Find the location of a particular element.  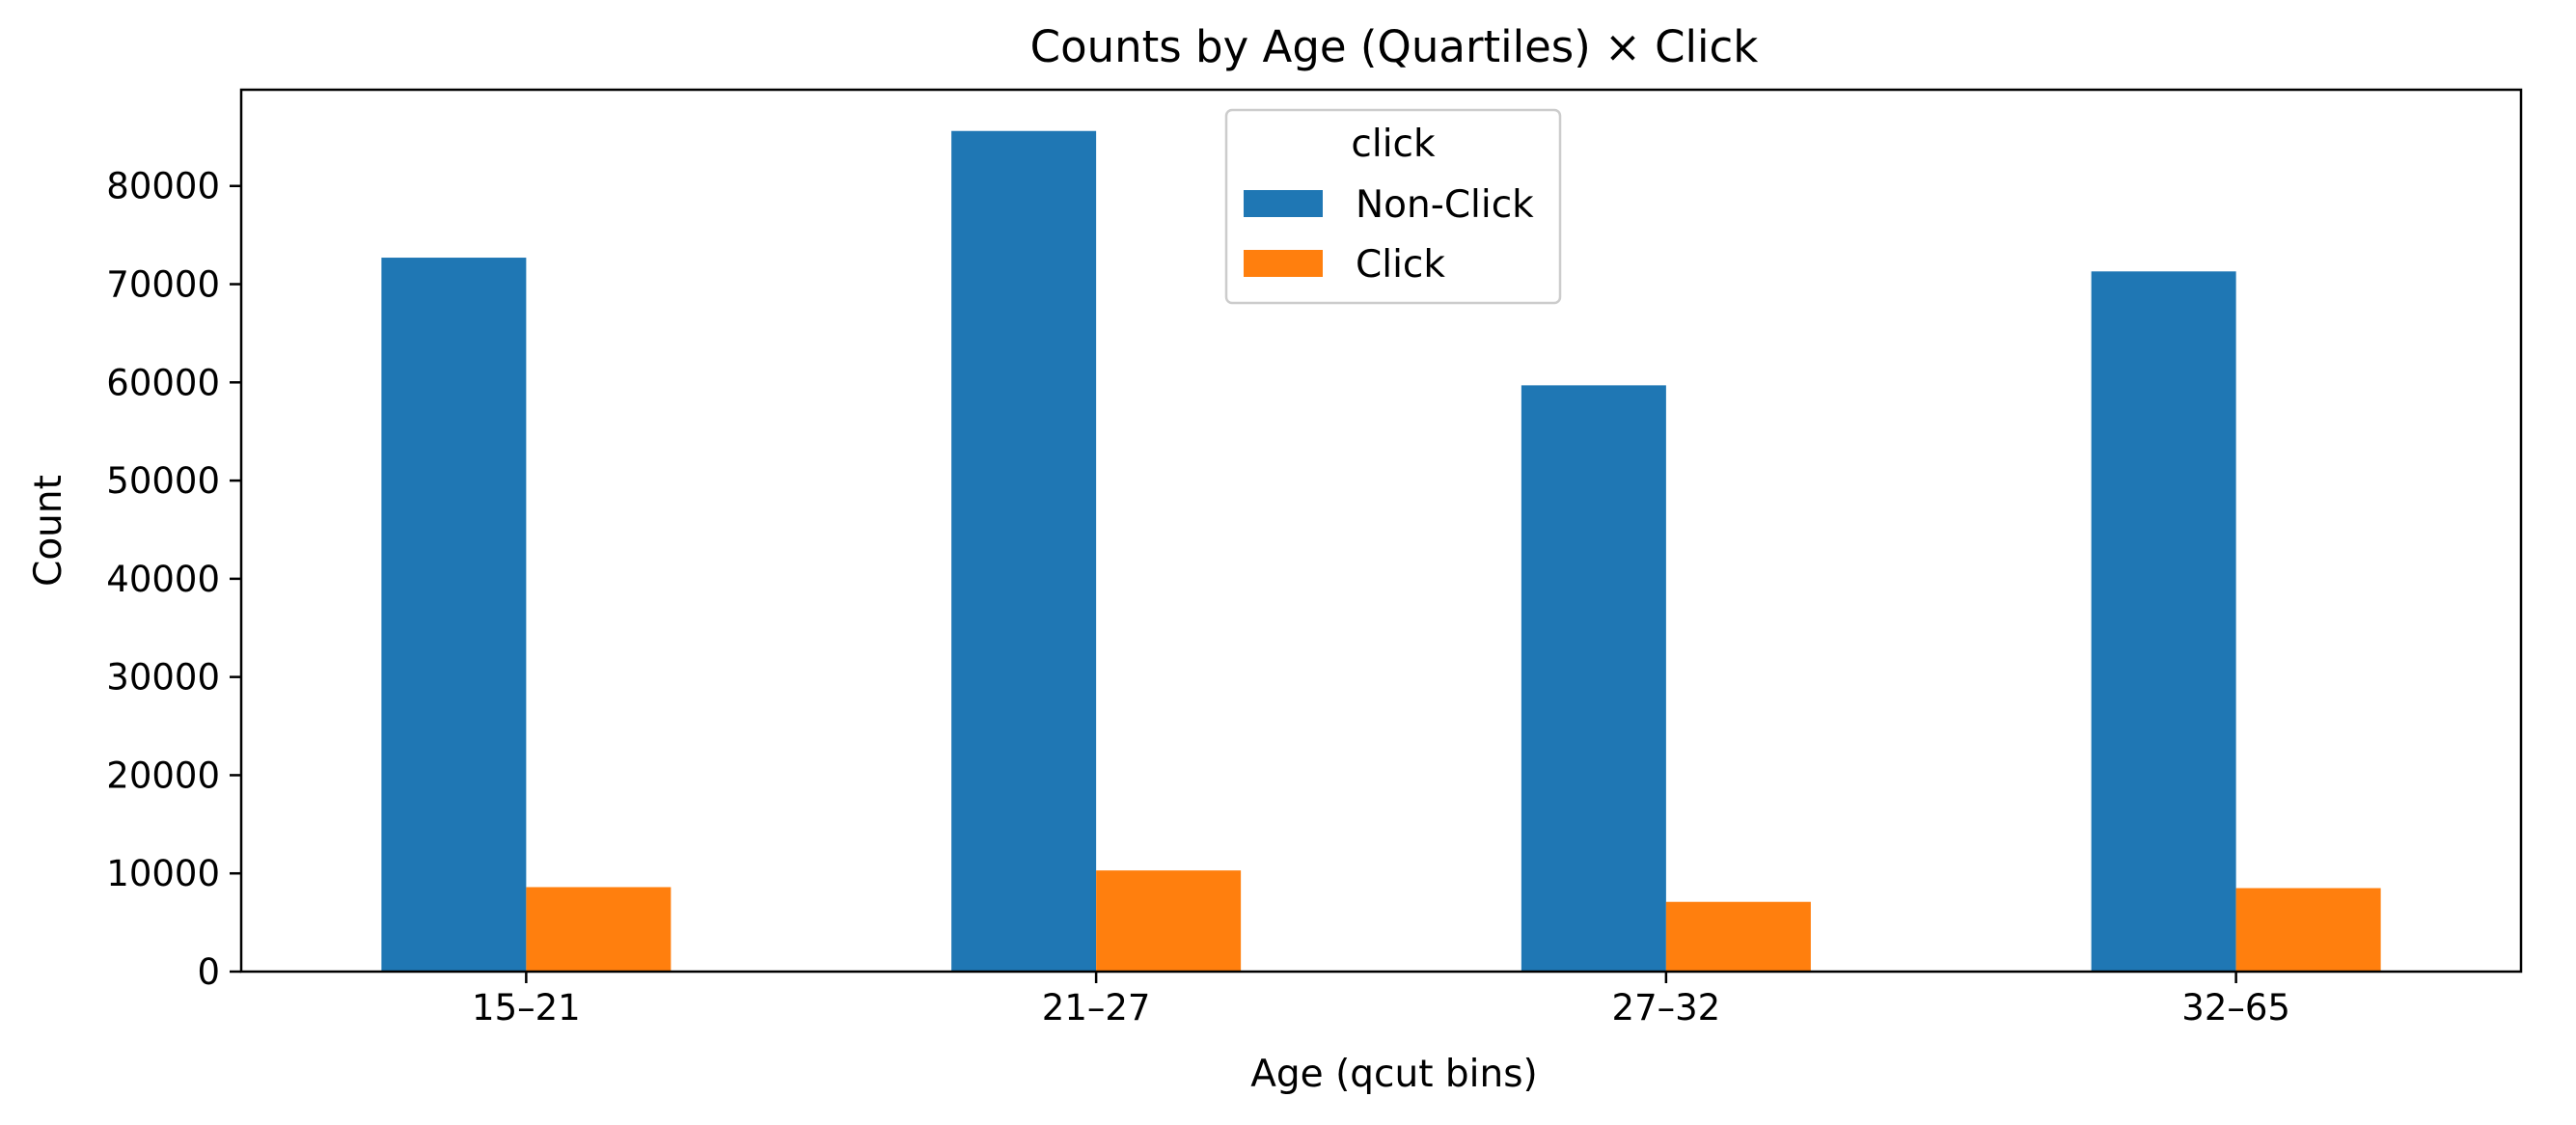

y-tick-label: 50000 is located at coordinates (163, 481).